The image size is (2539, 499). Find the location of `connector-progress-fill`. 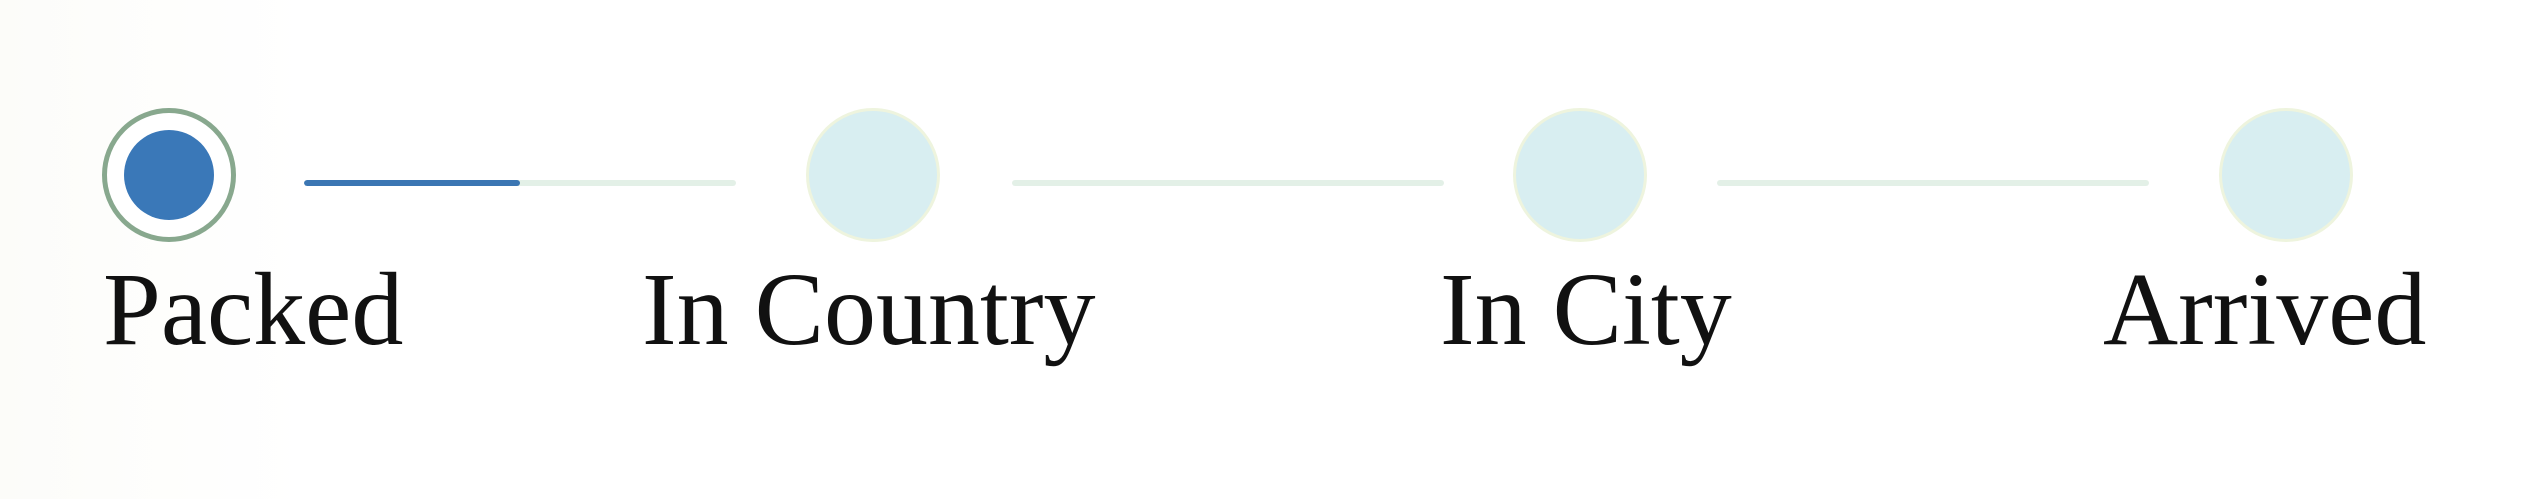

connector-progress-fill is located at coordinates (412, 183).